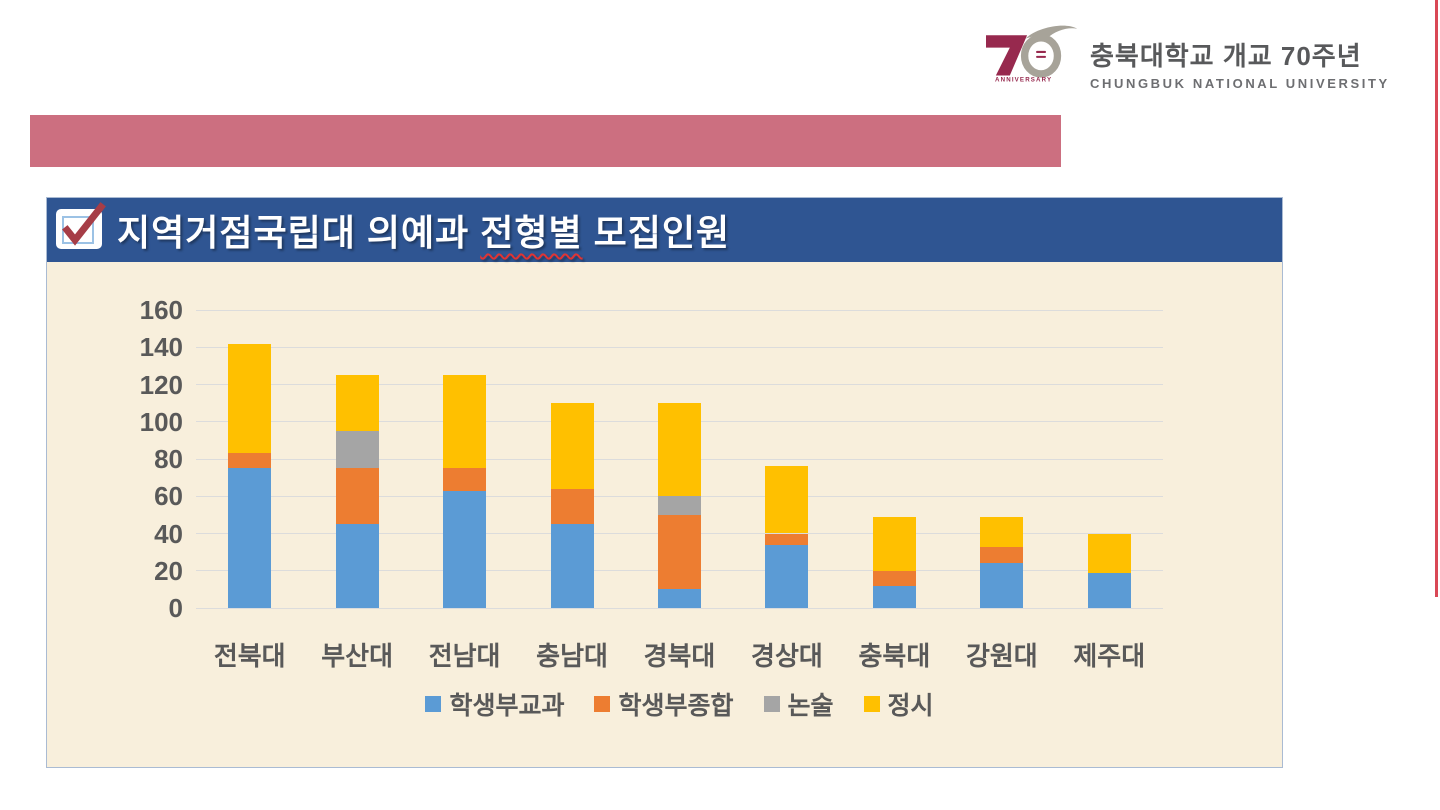 This screenshot has height=810, width=1440. Describe the element at coordinates (676, 706) in the screenshot. I see `legend-label-jonghap: 학생부종합` at that location.